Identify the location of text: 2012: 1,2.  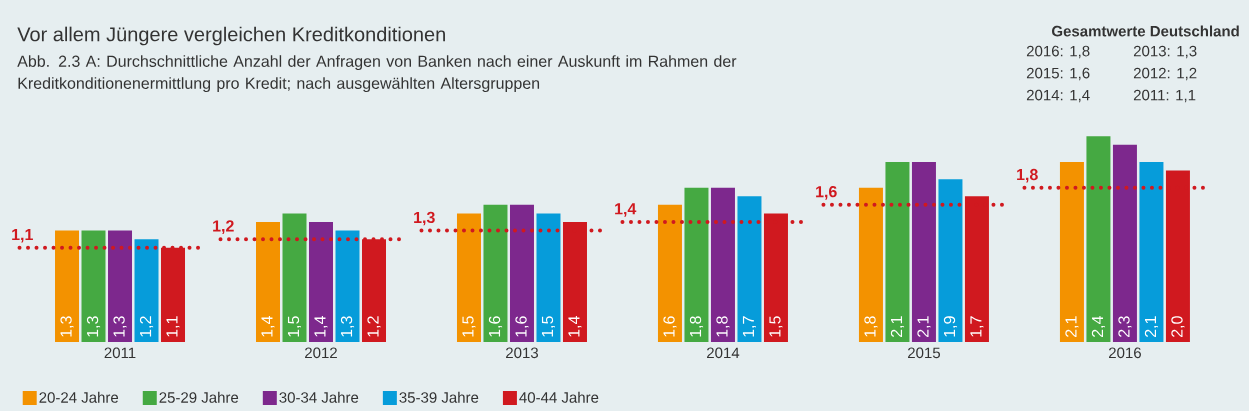
(1165, 74).